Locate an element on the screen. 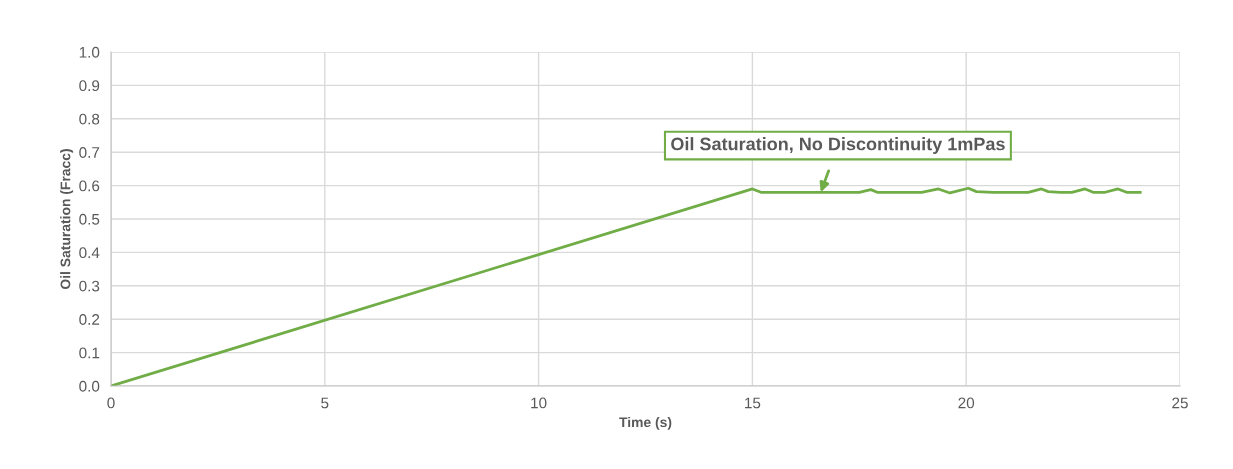 Image resolution: width=1233 pixels, height=469 pixels. x-tick-label: 15 is located at coordinates (753, 403).